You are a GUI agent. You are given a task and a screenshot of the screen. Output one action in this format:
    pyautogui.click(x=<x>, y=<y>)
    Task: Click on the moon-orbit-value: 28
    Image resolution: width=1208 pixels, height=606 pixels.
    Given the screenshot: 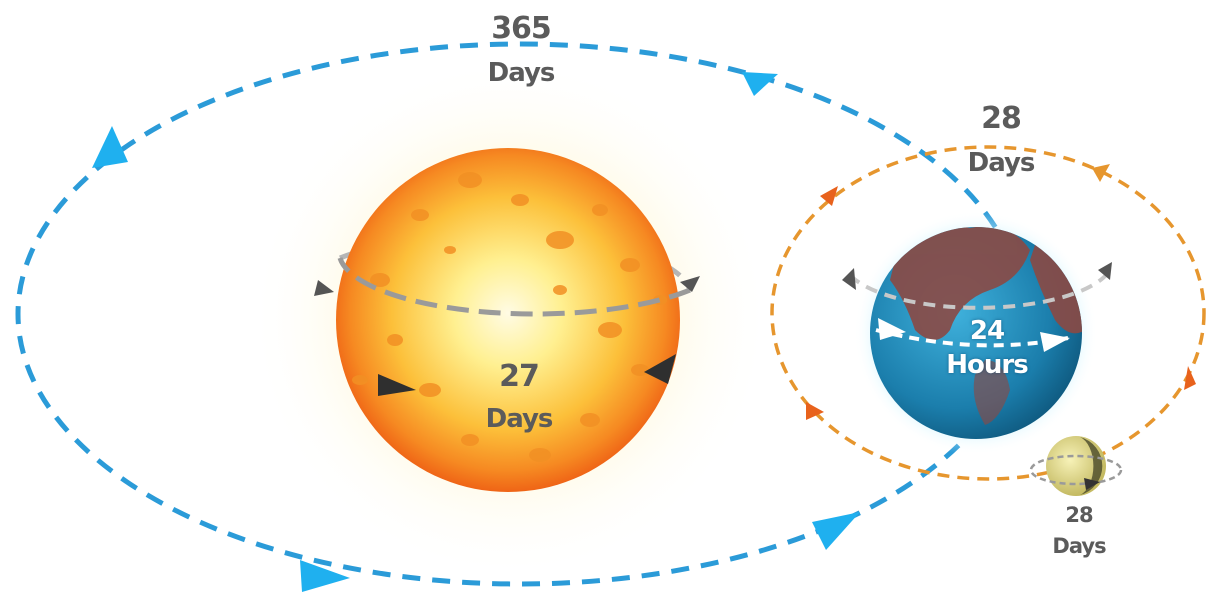 What is the action you would take?
    pyautogui.click(x=1001, y=118)
    